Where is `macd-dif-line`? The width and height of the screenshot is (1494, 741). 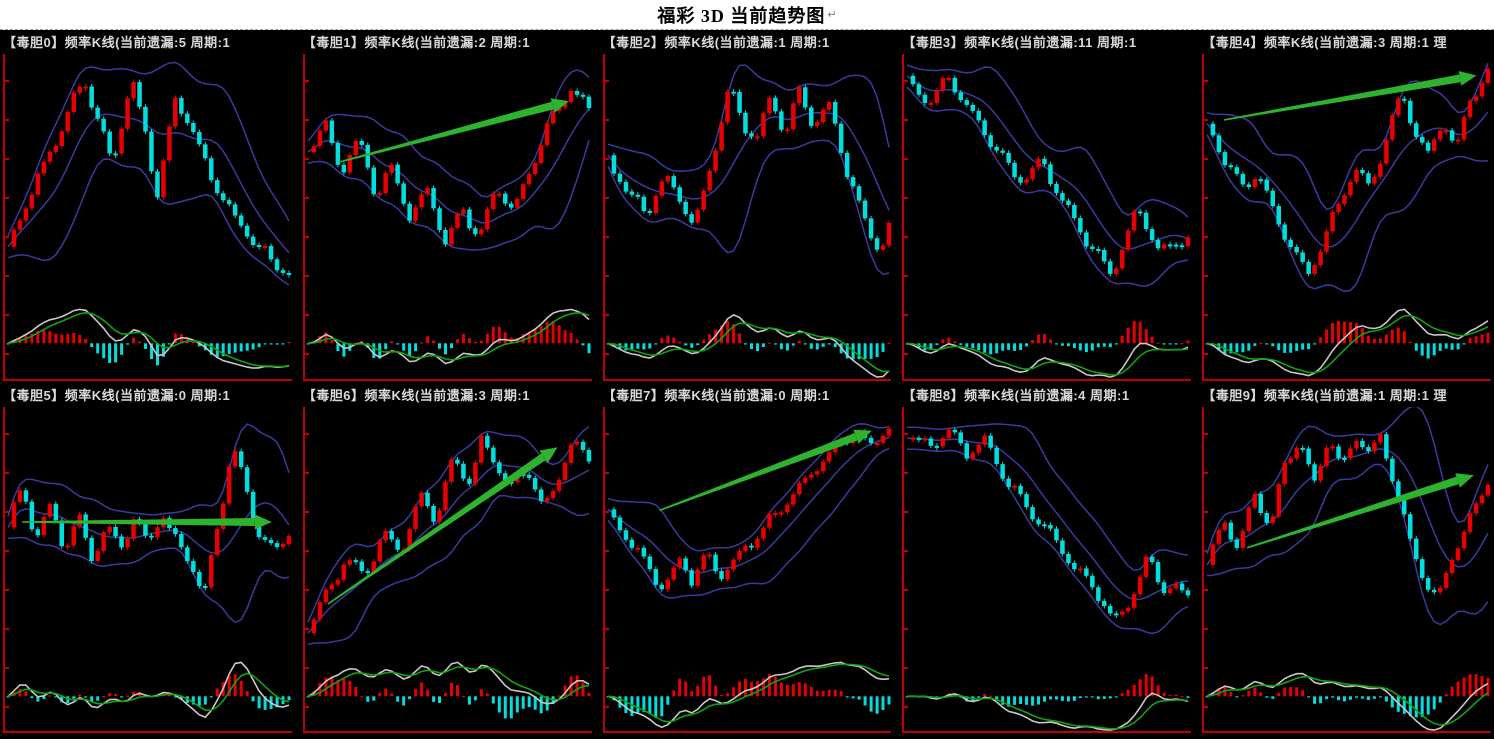
macd-dif-line is located at coordinates (748, 694).